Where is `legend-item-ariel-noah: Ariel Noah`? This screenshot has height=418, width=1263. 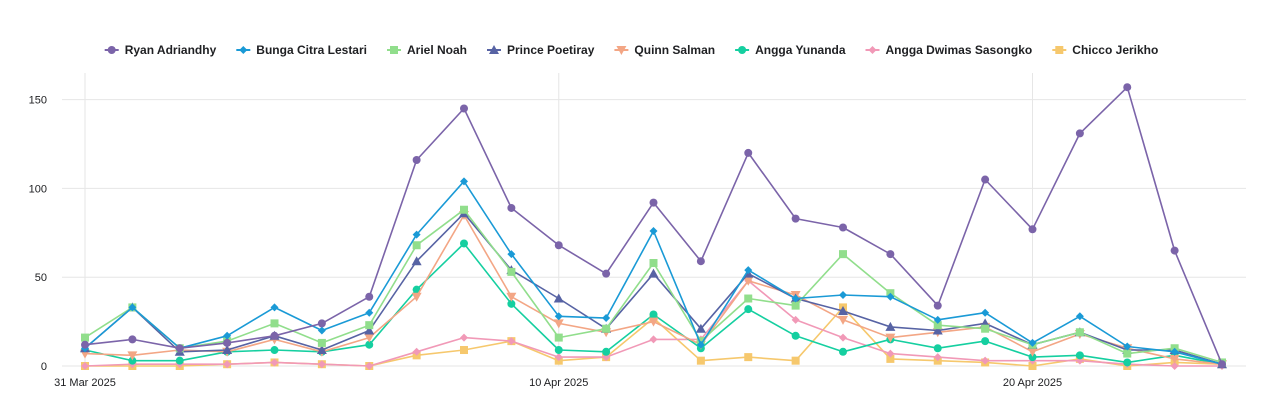 legend-item-ariel-noah: Ariel Noah is located at coordinates (427, 50).